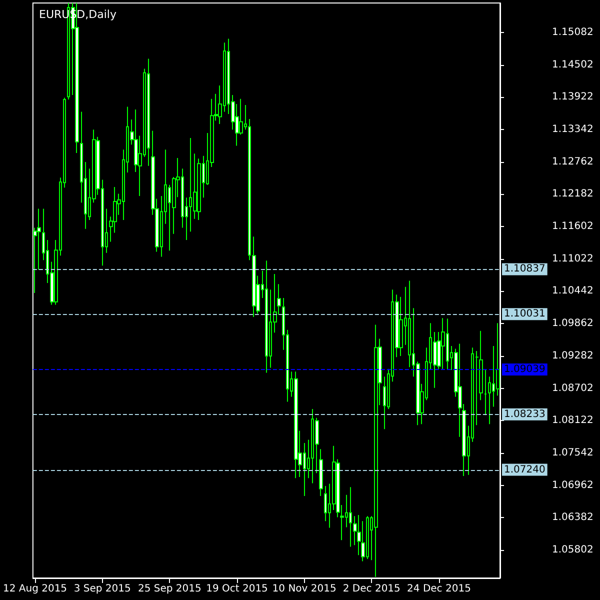 The image size is (600, 600). What do you see at coordinates (102, 589) in the screenshot?
I see `x-tick-label: 3 Sep 2015` at bounding box center [102, 589].